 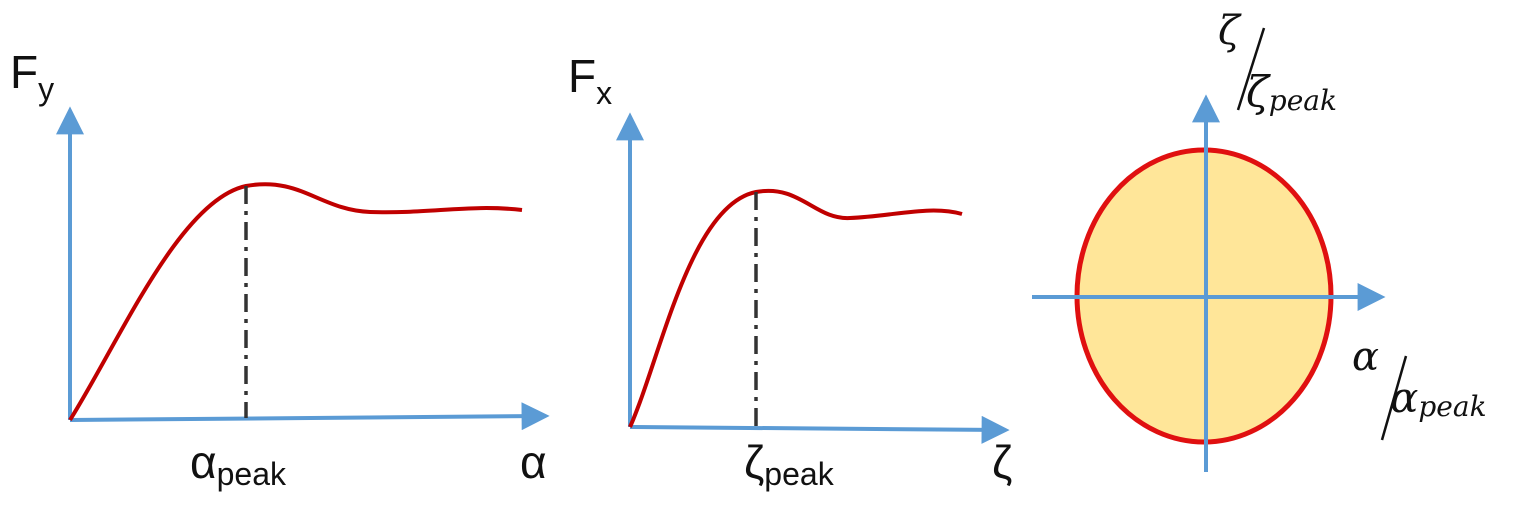 What do you see at coordinates (1002, 462) in the screenshot?
I see `zeta-axis-label: ζ` at bounding box center [1002, 462].